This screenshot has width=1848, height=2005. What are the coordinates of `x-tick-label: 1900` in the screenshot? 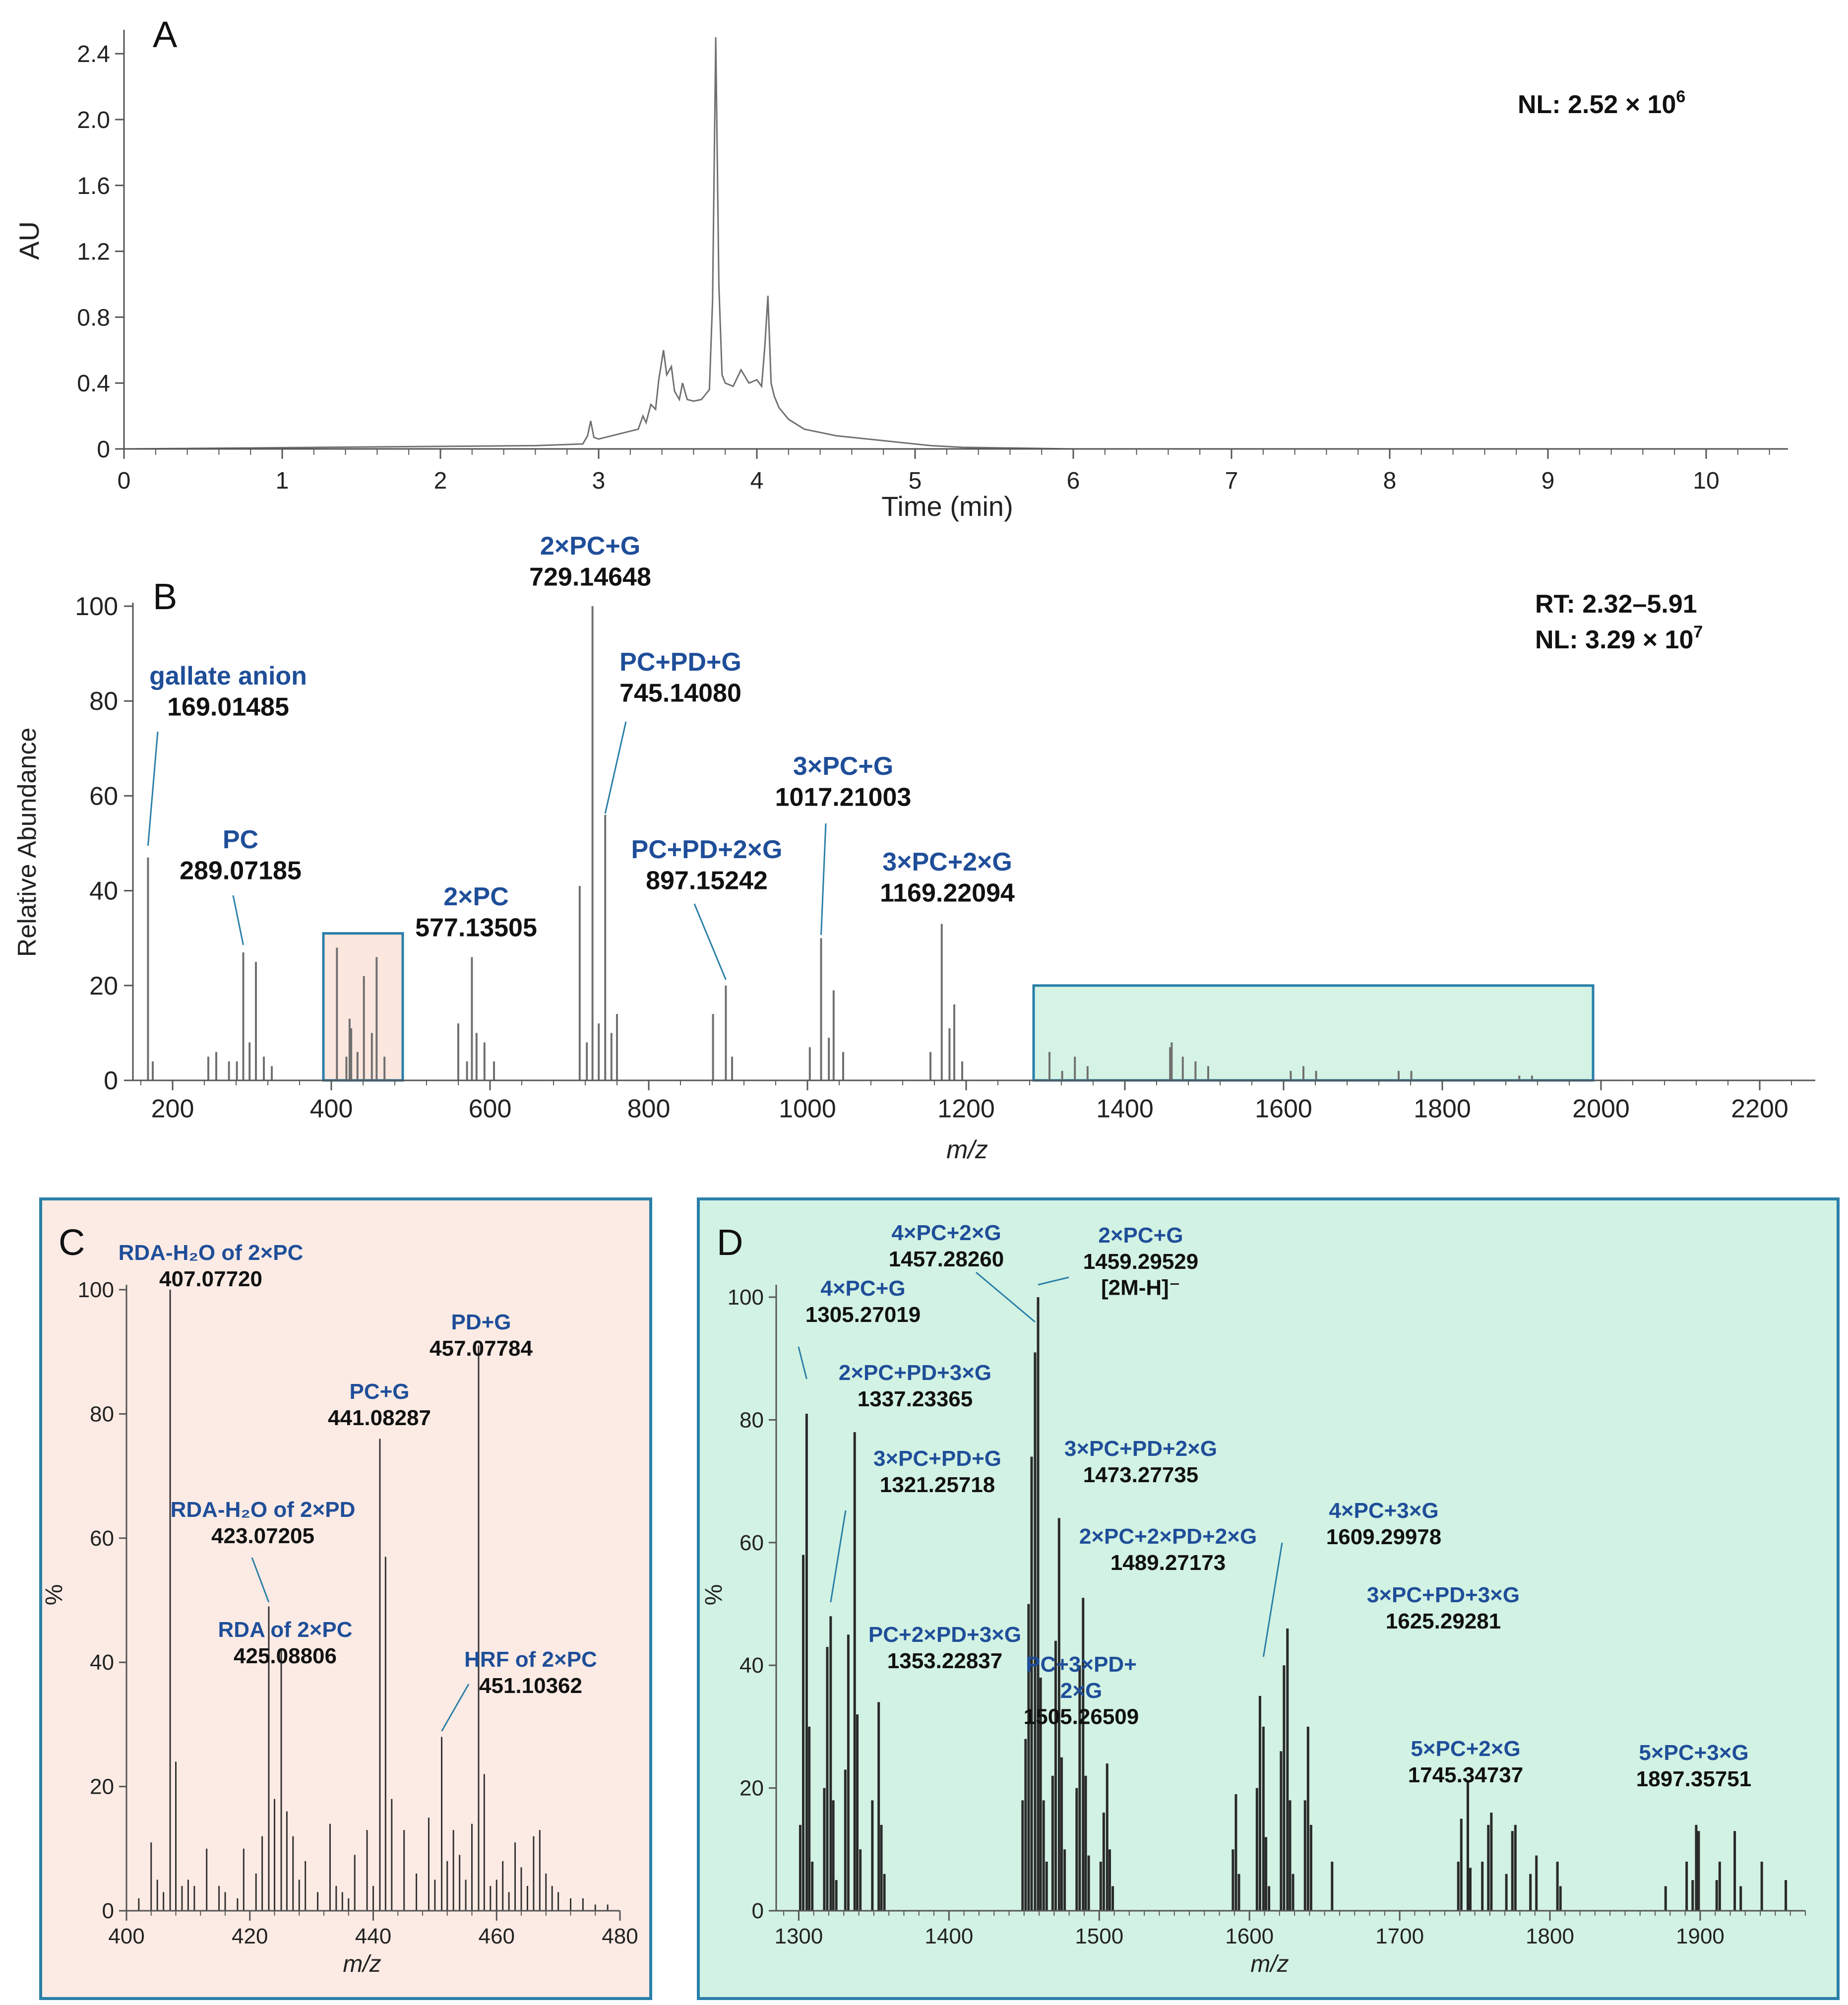 It's located at (1701, 1936).